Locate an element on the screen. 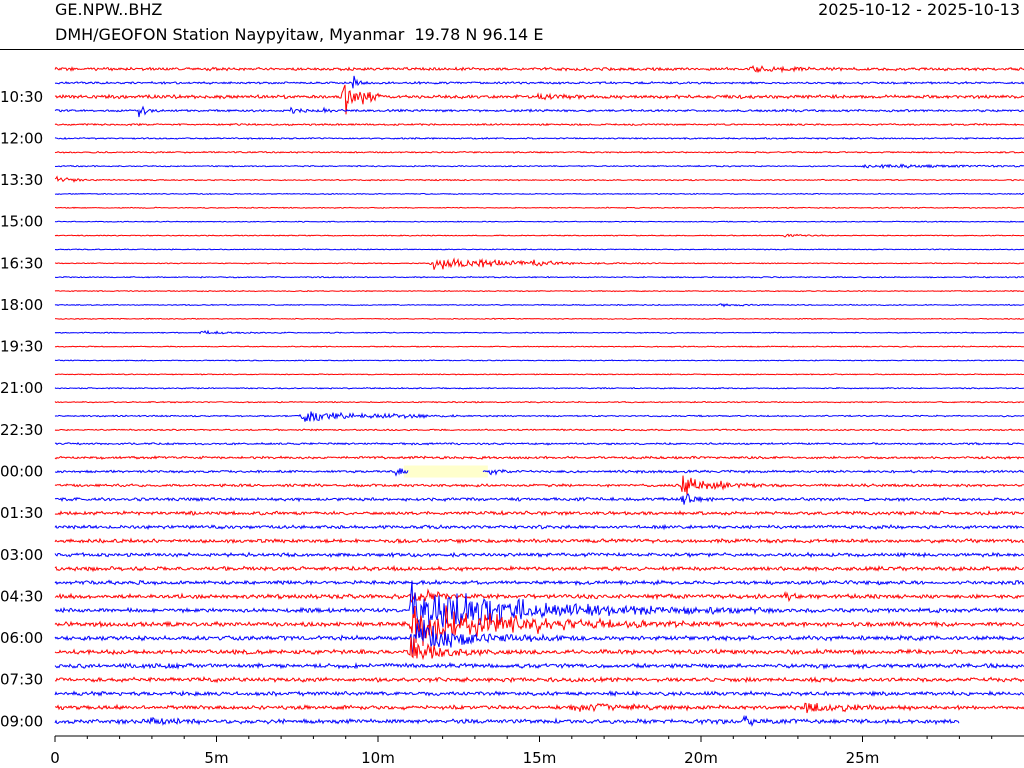  x-tick-label: 10m is located at coordinates (378, 758).